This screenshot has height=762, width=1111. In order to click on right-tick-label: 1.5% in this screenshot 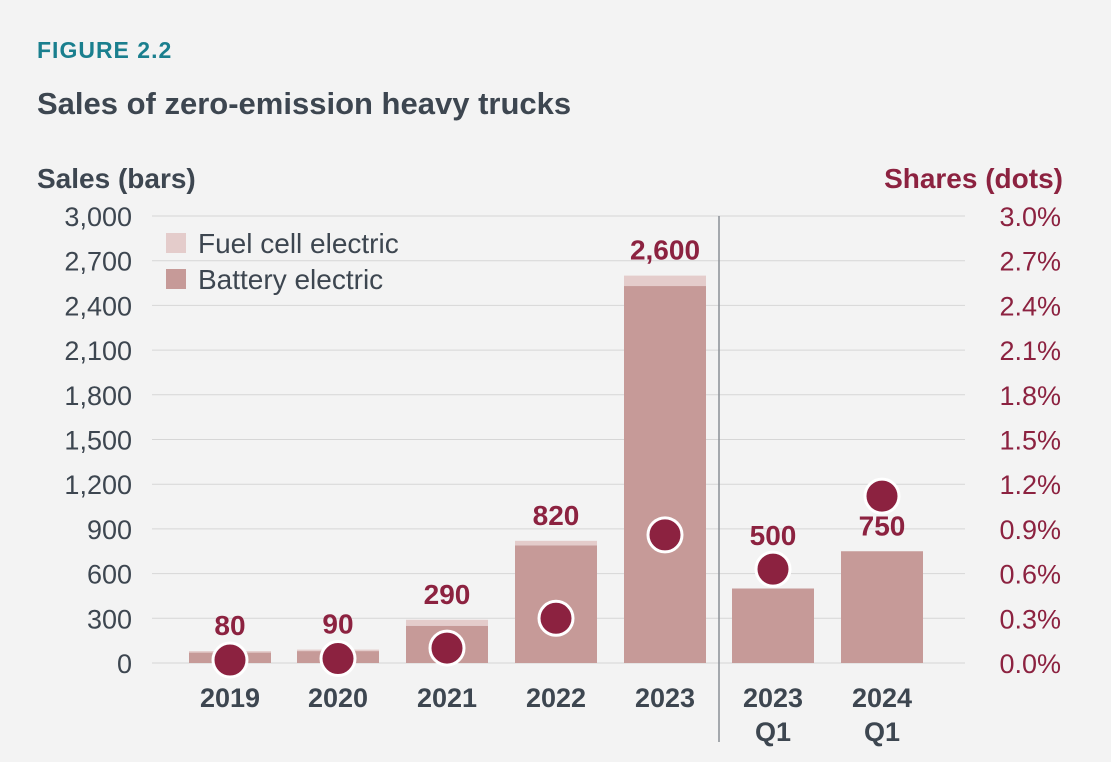, I will do `click(1030, 441)`.